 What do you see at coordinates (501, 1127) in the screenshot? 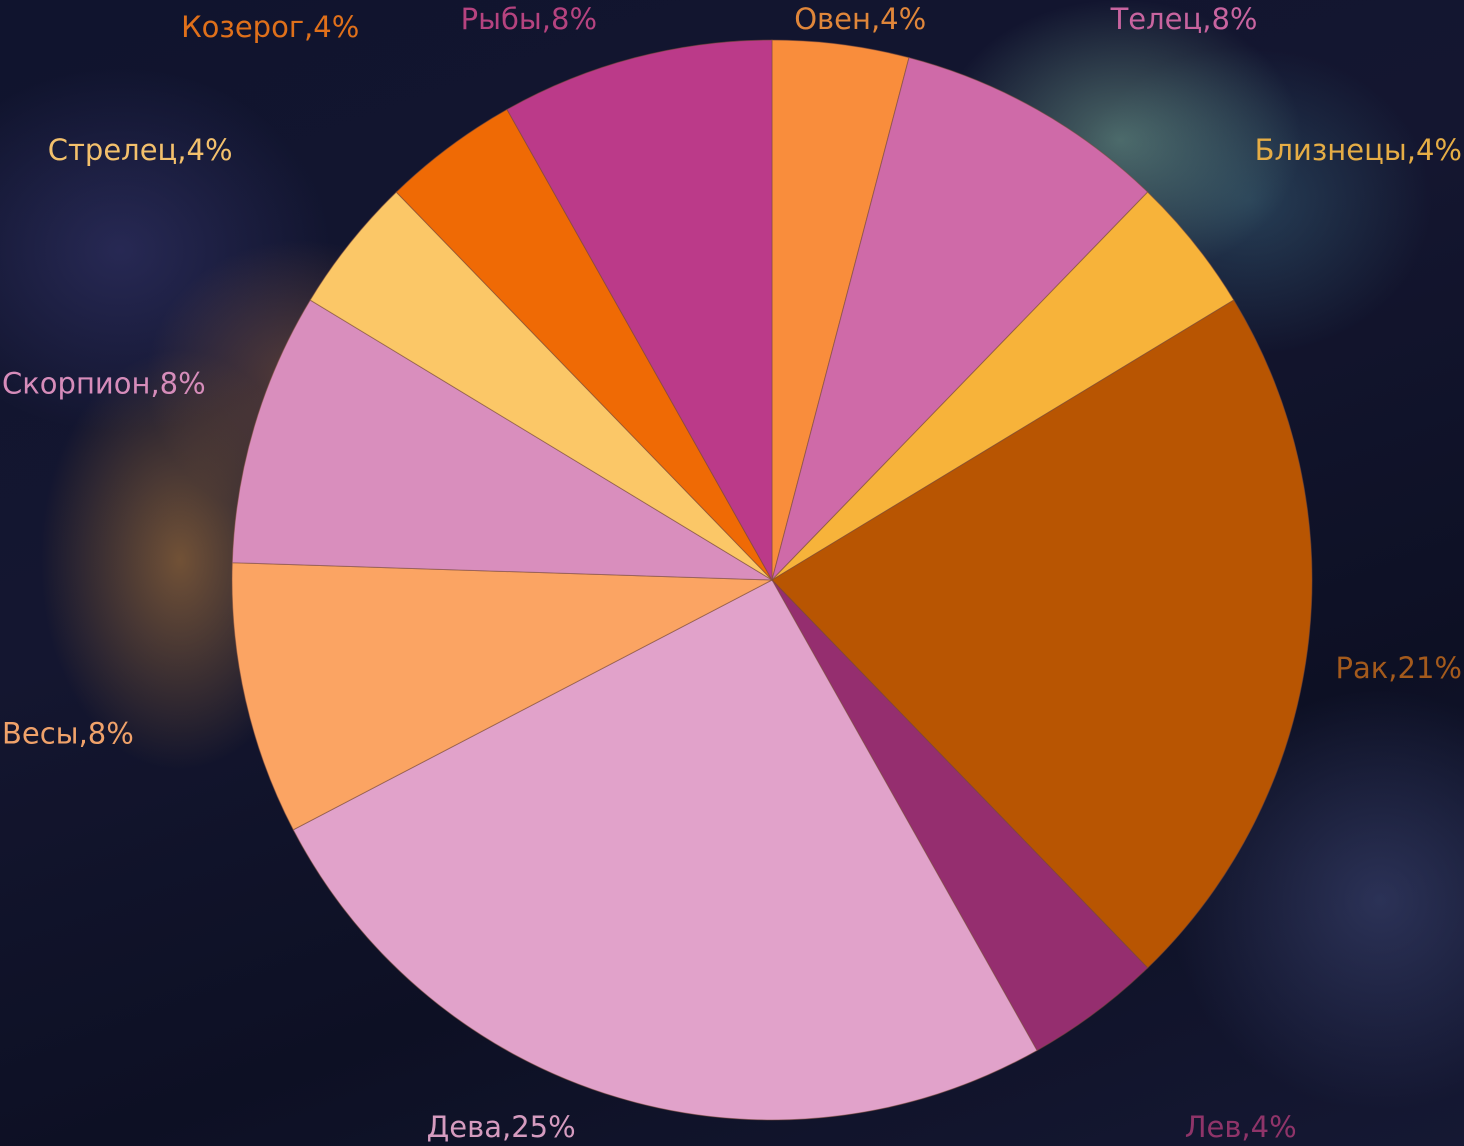
I see `slice-label-6: Дева,25%` at bounding box center [501, 1127].